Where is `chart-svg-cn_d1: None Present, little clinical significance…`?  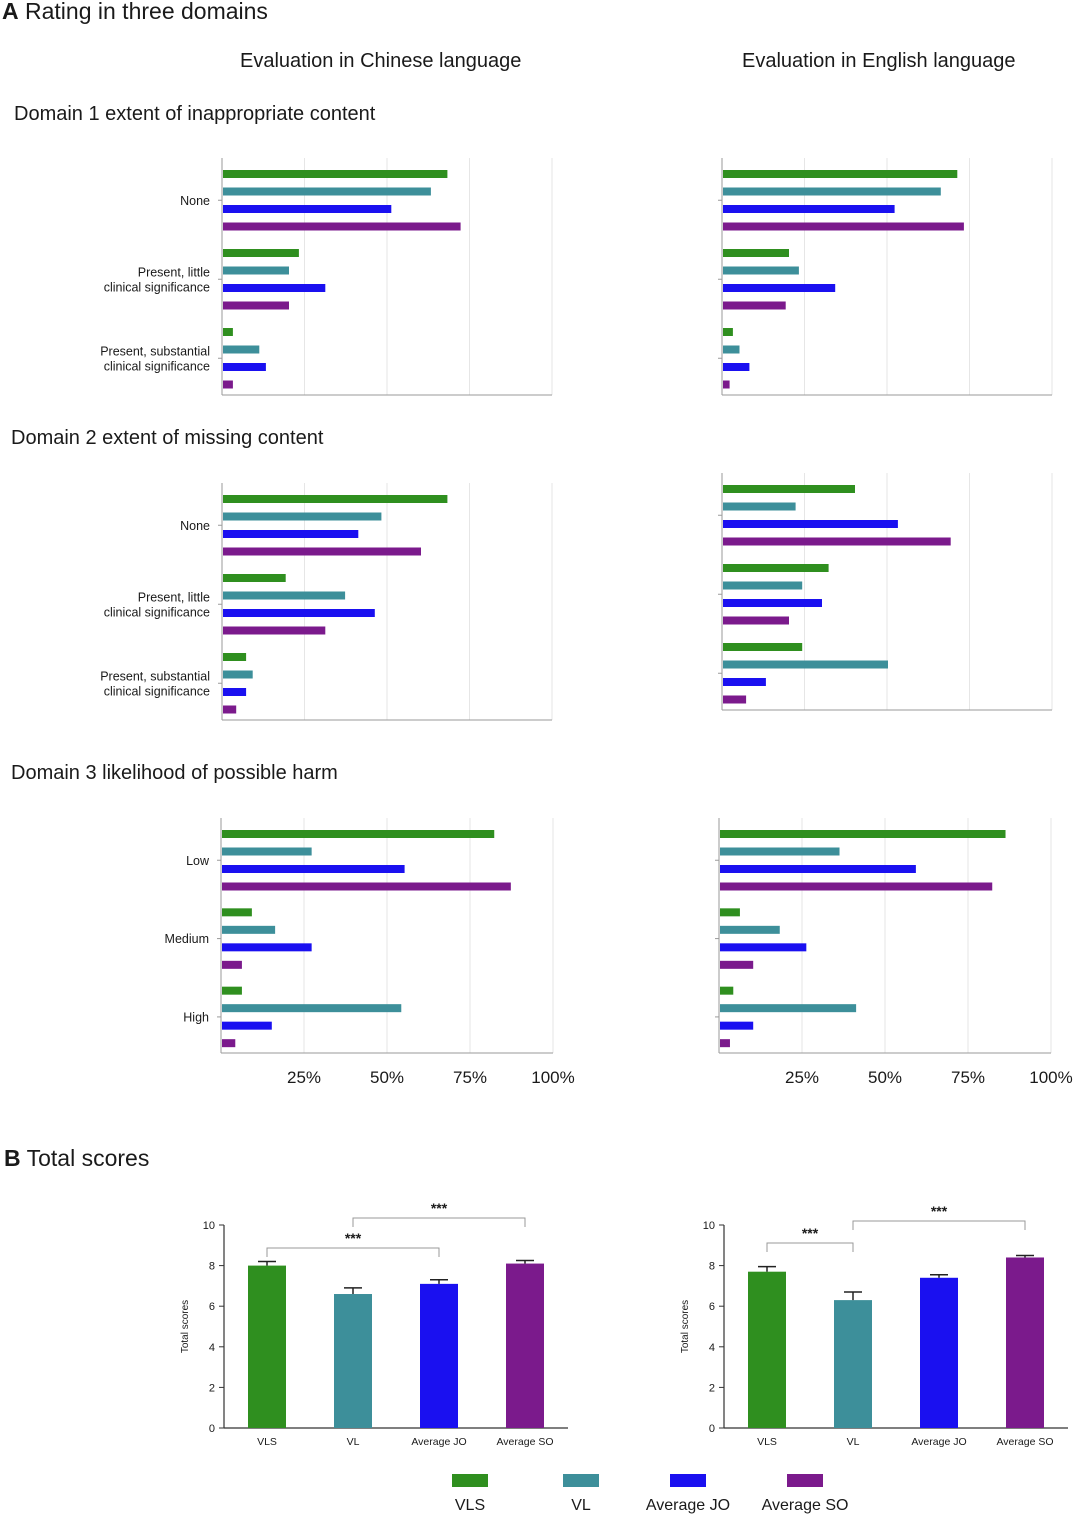
chart-svg-cn_d1: None Present, little clinical significance… is located at coordinates (326, 277).